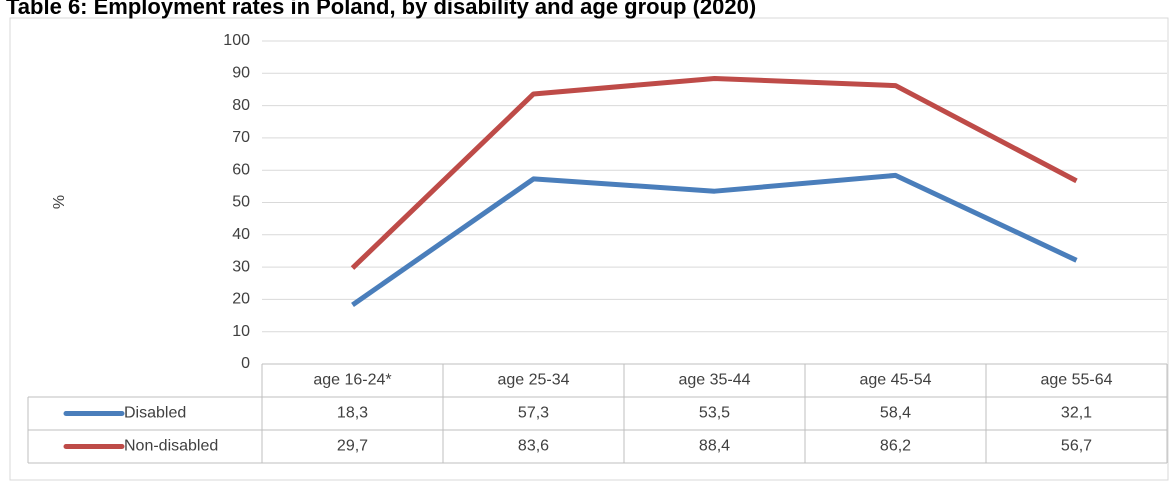 The image size is (1170, 482). What do you see at coordinates (241, 137) in the screenshot?
I see `y-tick-label: 70` at bounding box center [241, 137].